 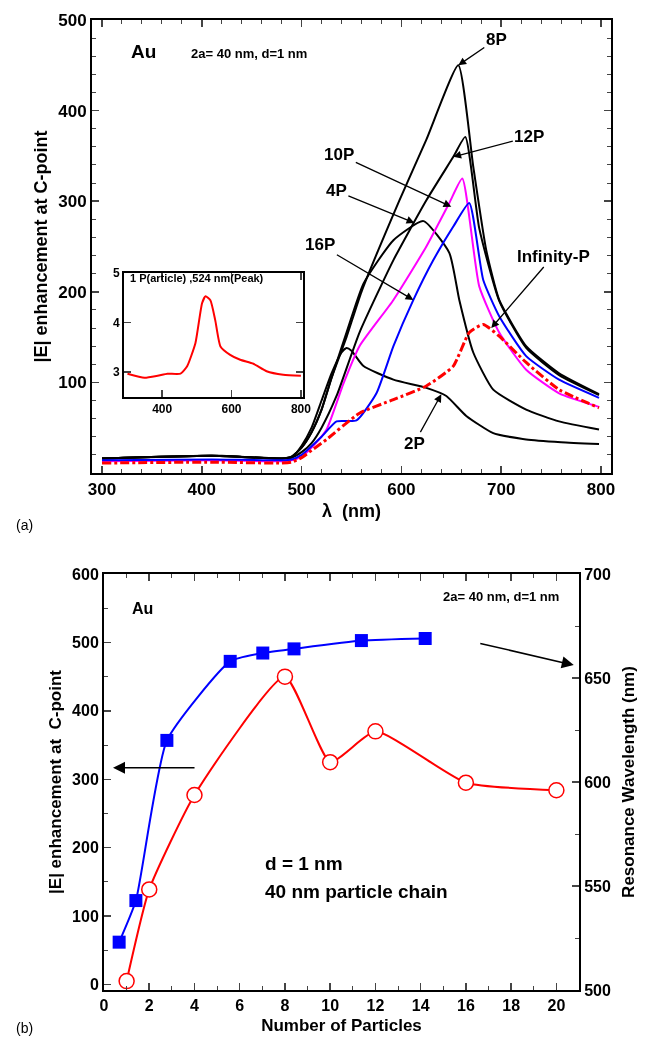 I want to click on x-tick-label: 10, so click(x=330, y=1006).